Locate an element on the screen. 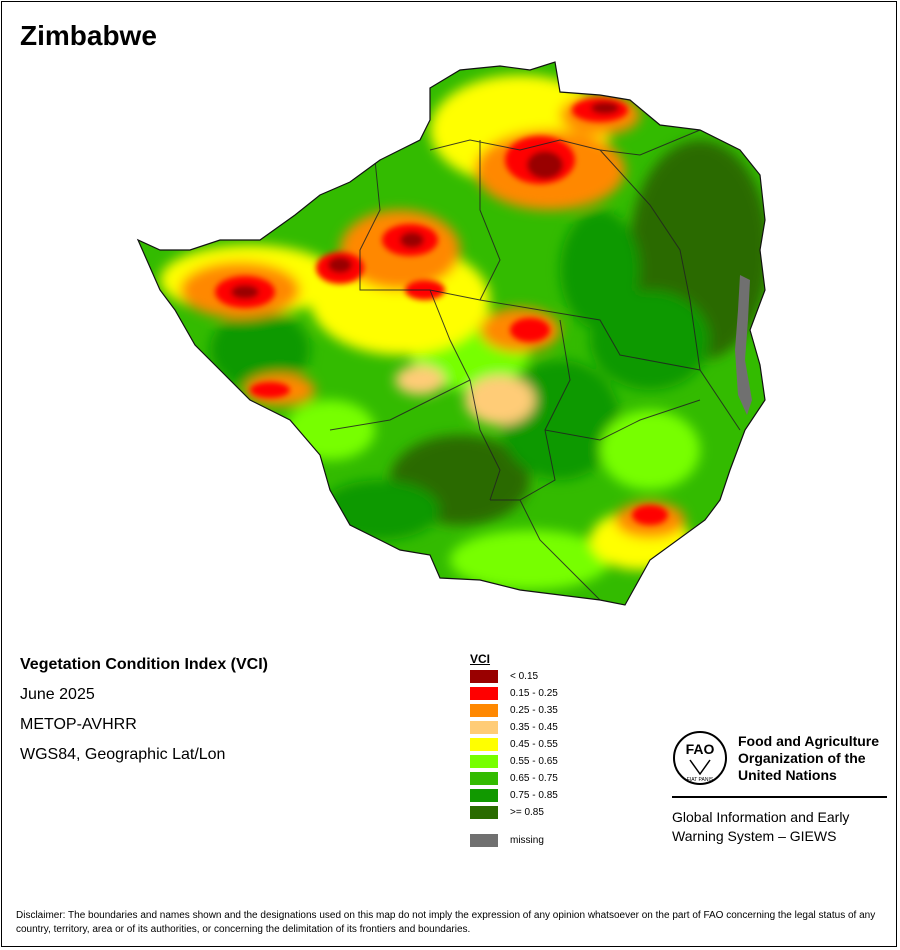 The image size is (900, 950). legend-row: 0.35 - 0.45 is located at coordinates (514, 727).